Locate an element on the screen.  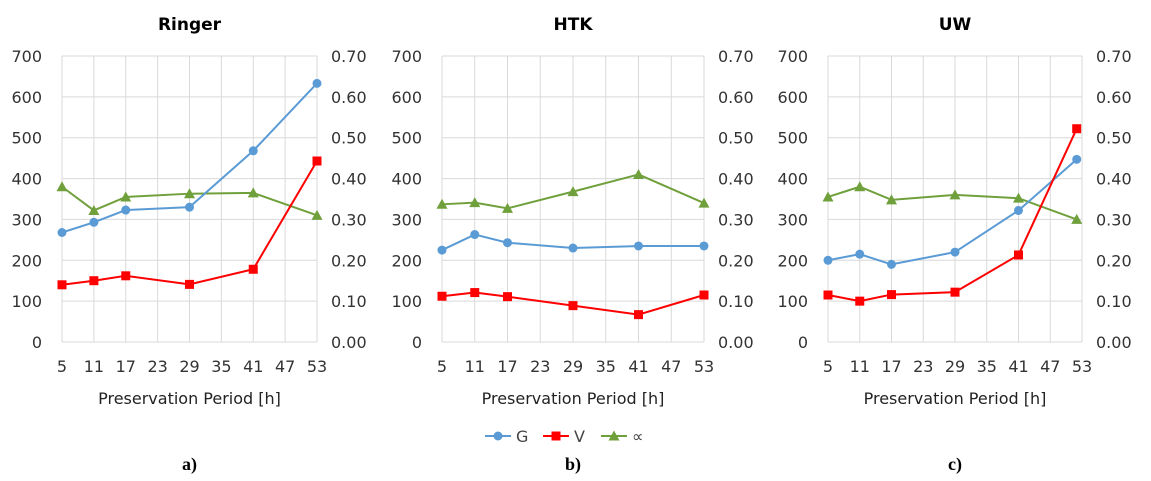
legend-item: ∝ is located at coordinates (622, 436).